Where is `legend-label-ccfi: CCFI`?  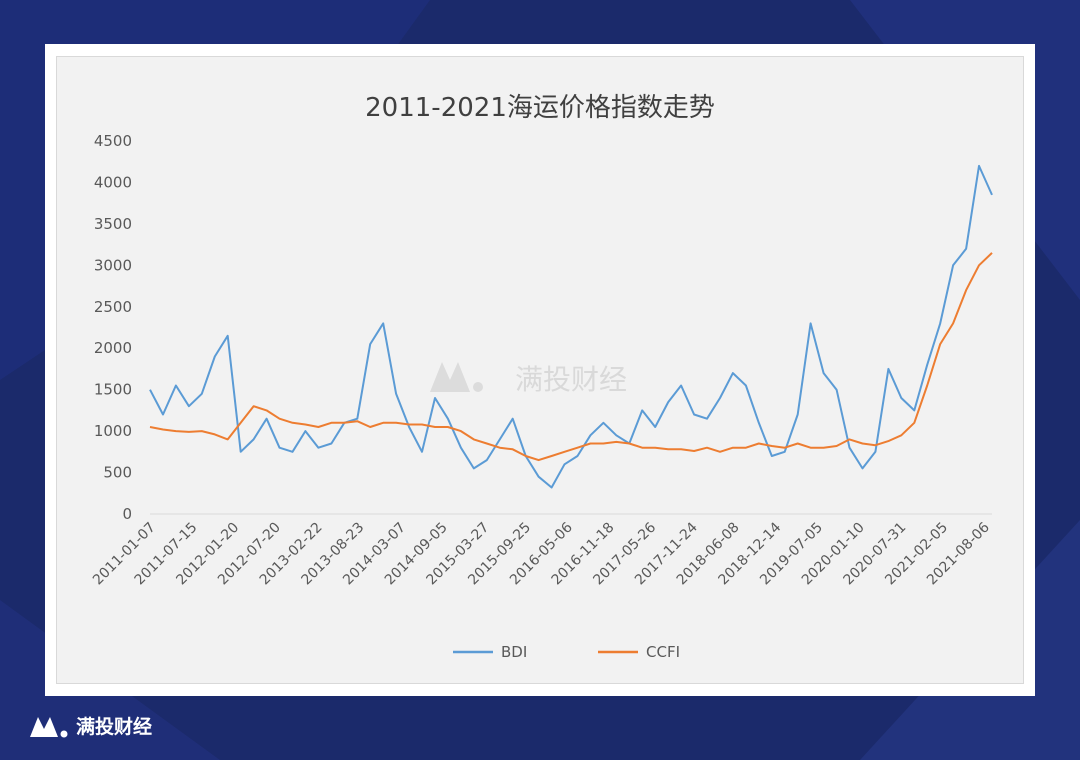 legend-label-ccfi: CCFI is located at coordinates (663, 652).